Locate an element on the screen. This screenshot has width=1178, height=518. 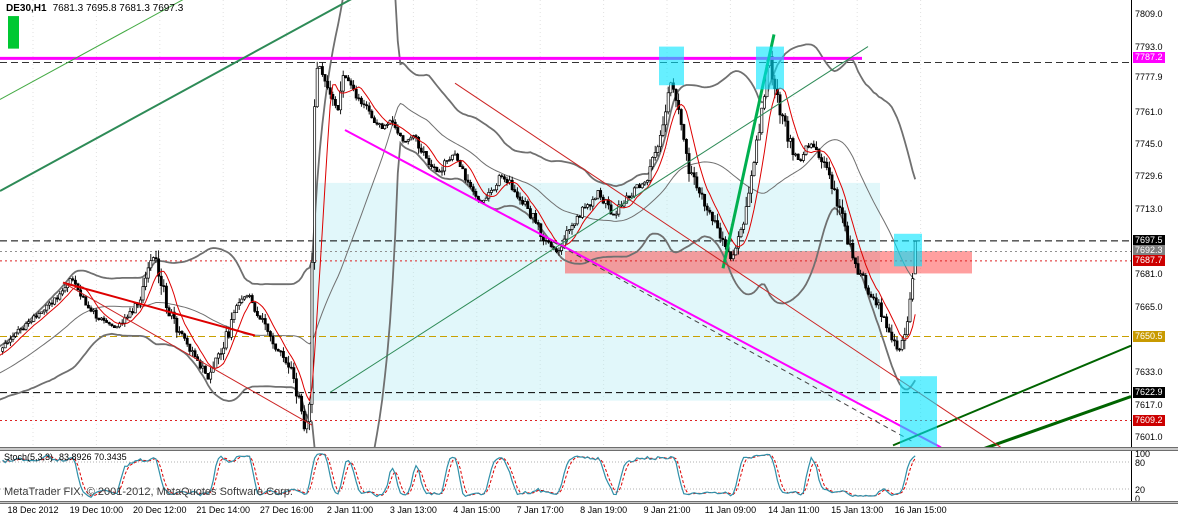
stochastic-axis: 100 80 20 0 is located at coordinates (1155, 476).